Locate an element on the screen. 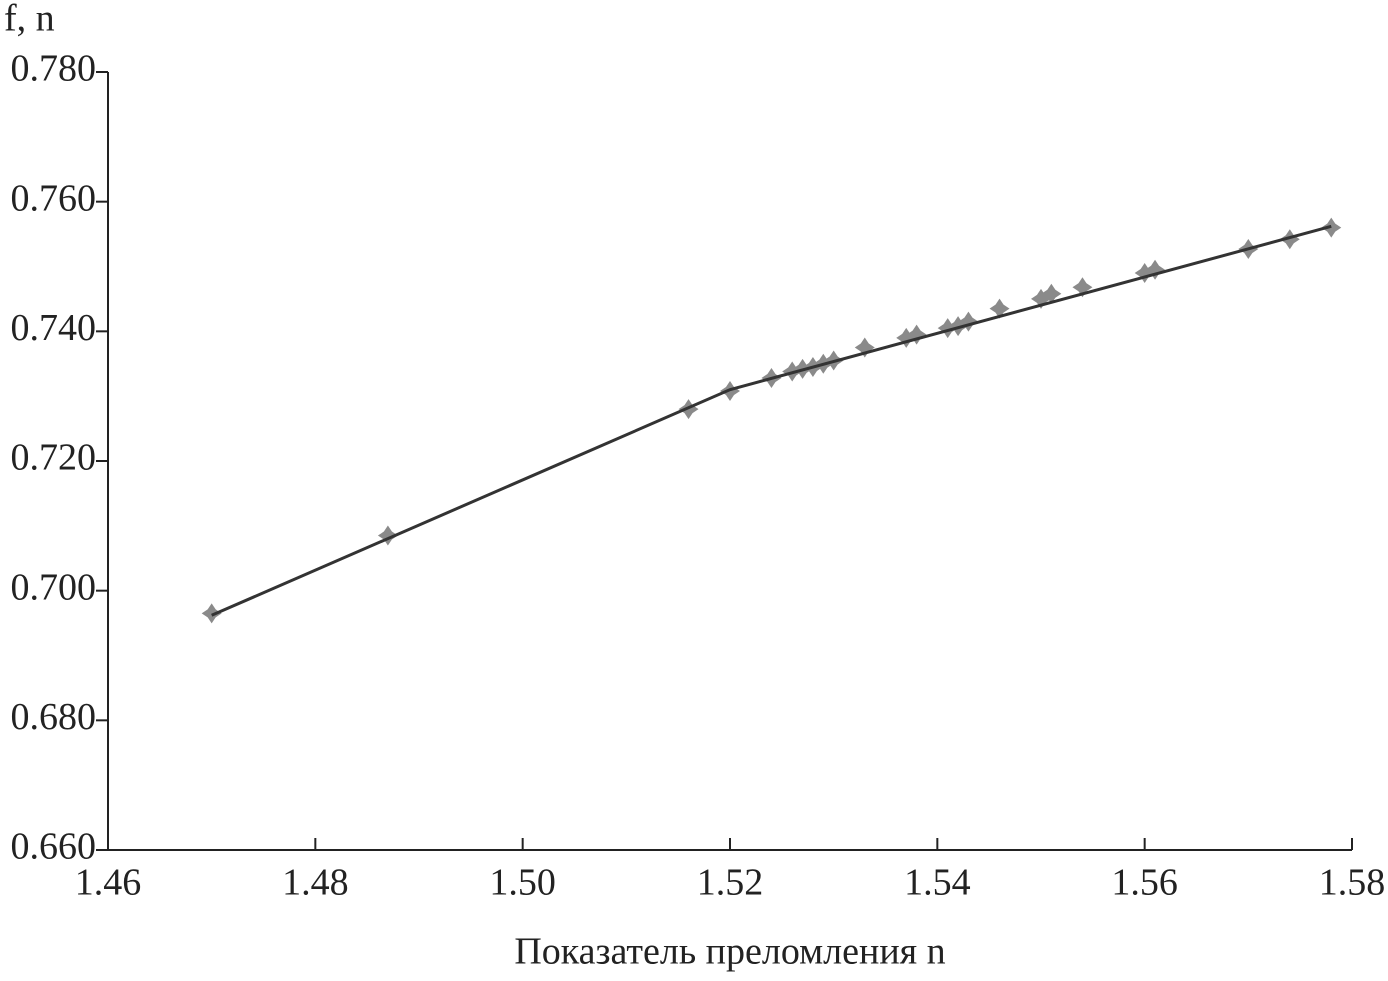  y-tick-label: 0.780 is located at coordinates (54, 69).